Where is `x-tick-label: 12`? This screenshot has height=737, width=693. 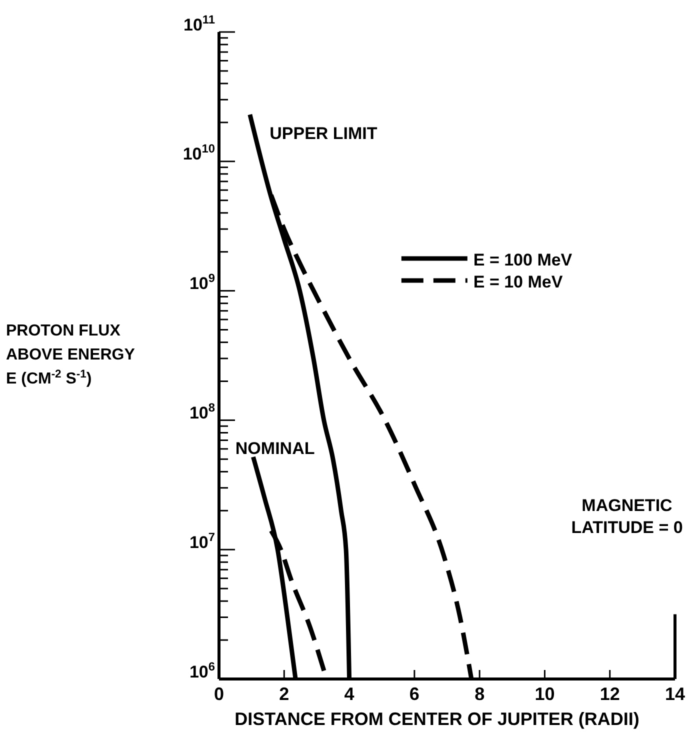 x-tick-label: 12 is located at coordinates (610, 694).